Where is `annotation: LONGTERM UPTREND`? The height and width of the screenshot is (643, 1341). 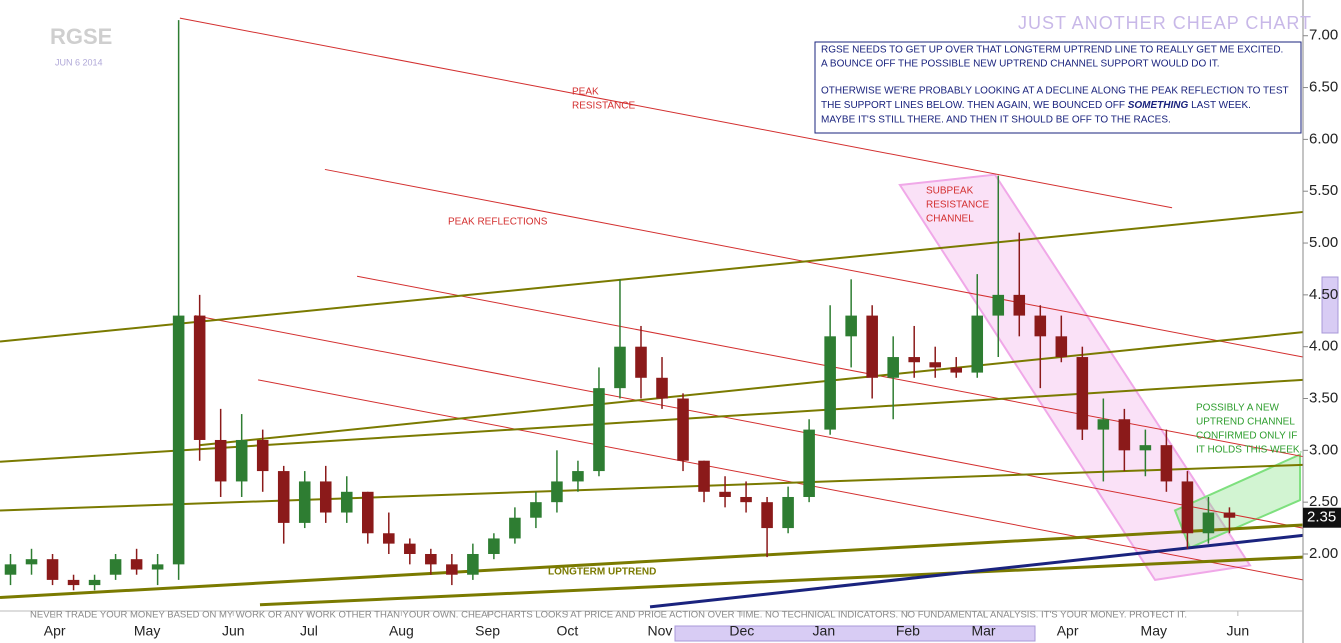
annotation: LONGTERM UPTREND is located at coordinates (602, 572).